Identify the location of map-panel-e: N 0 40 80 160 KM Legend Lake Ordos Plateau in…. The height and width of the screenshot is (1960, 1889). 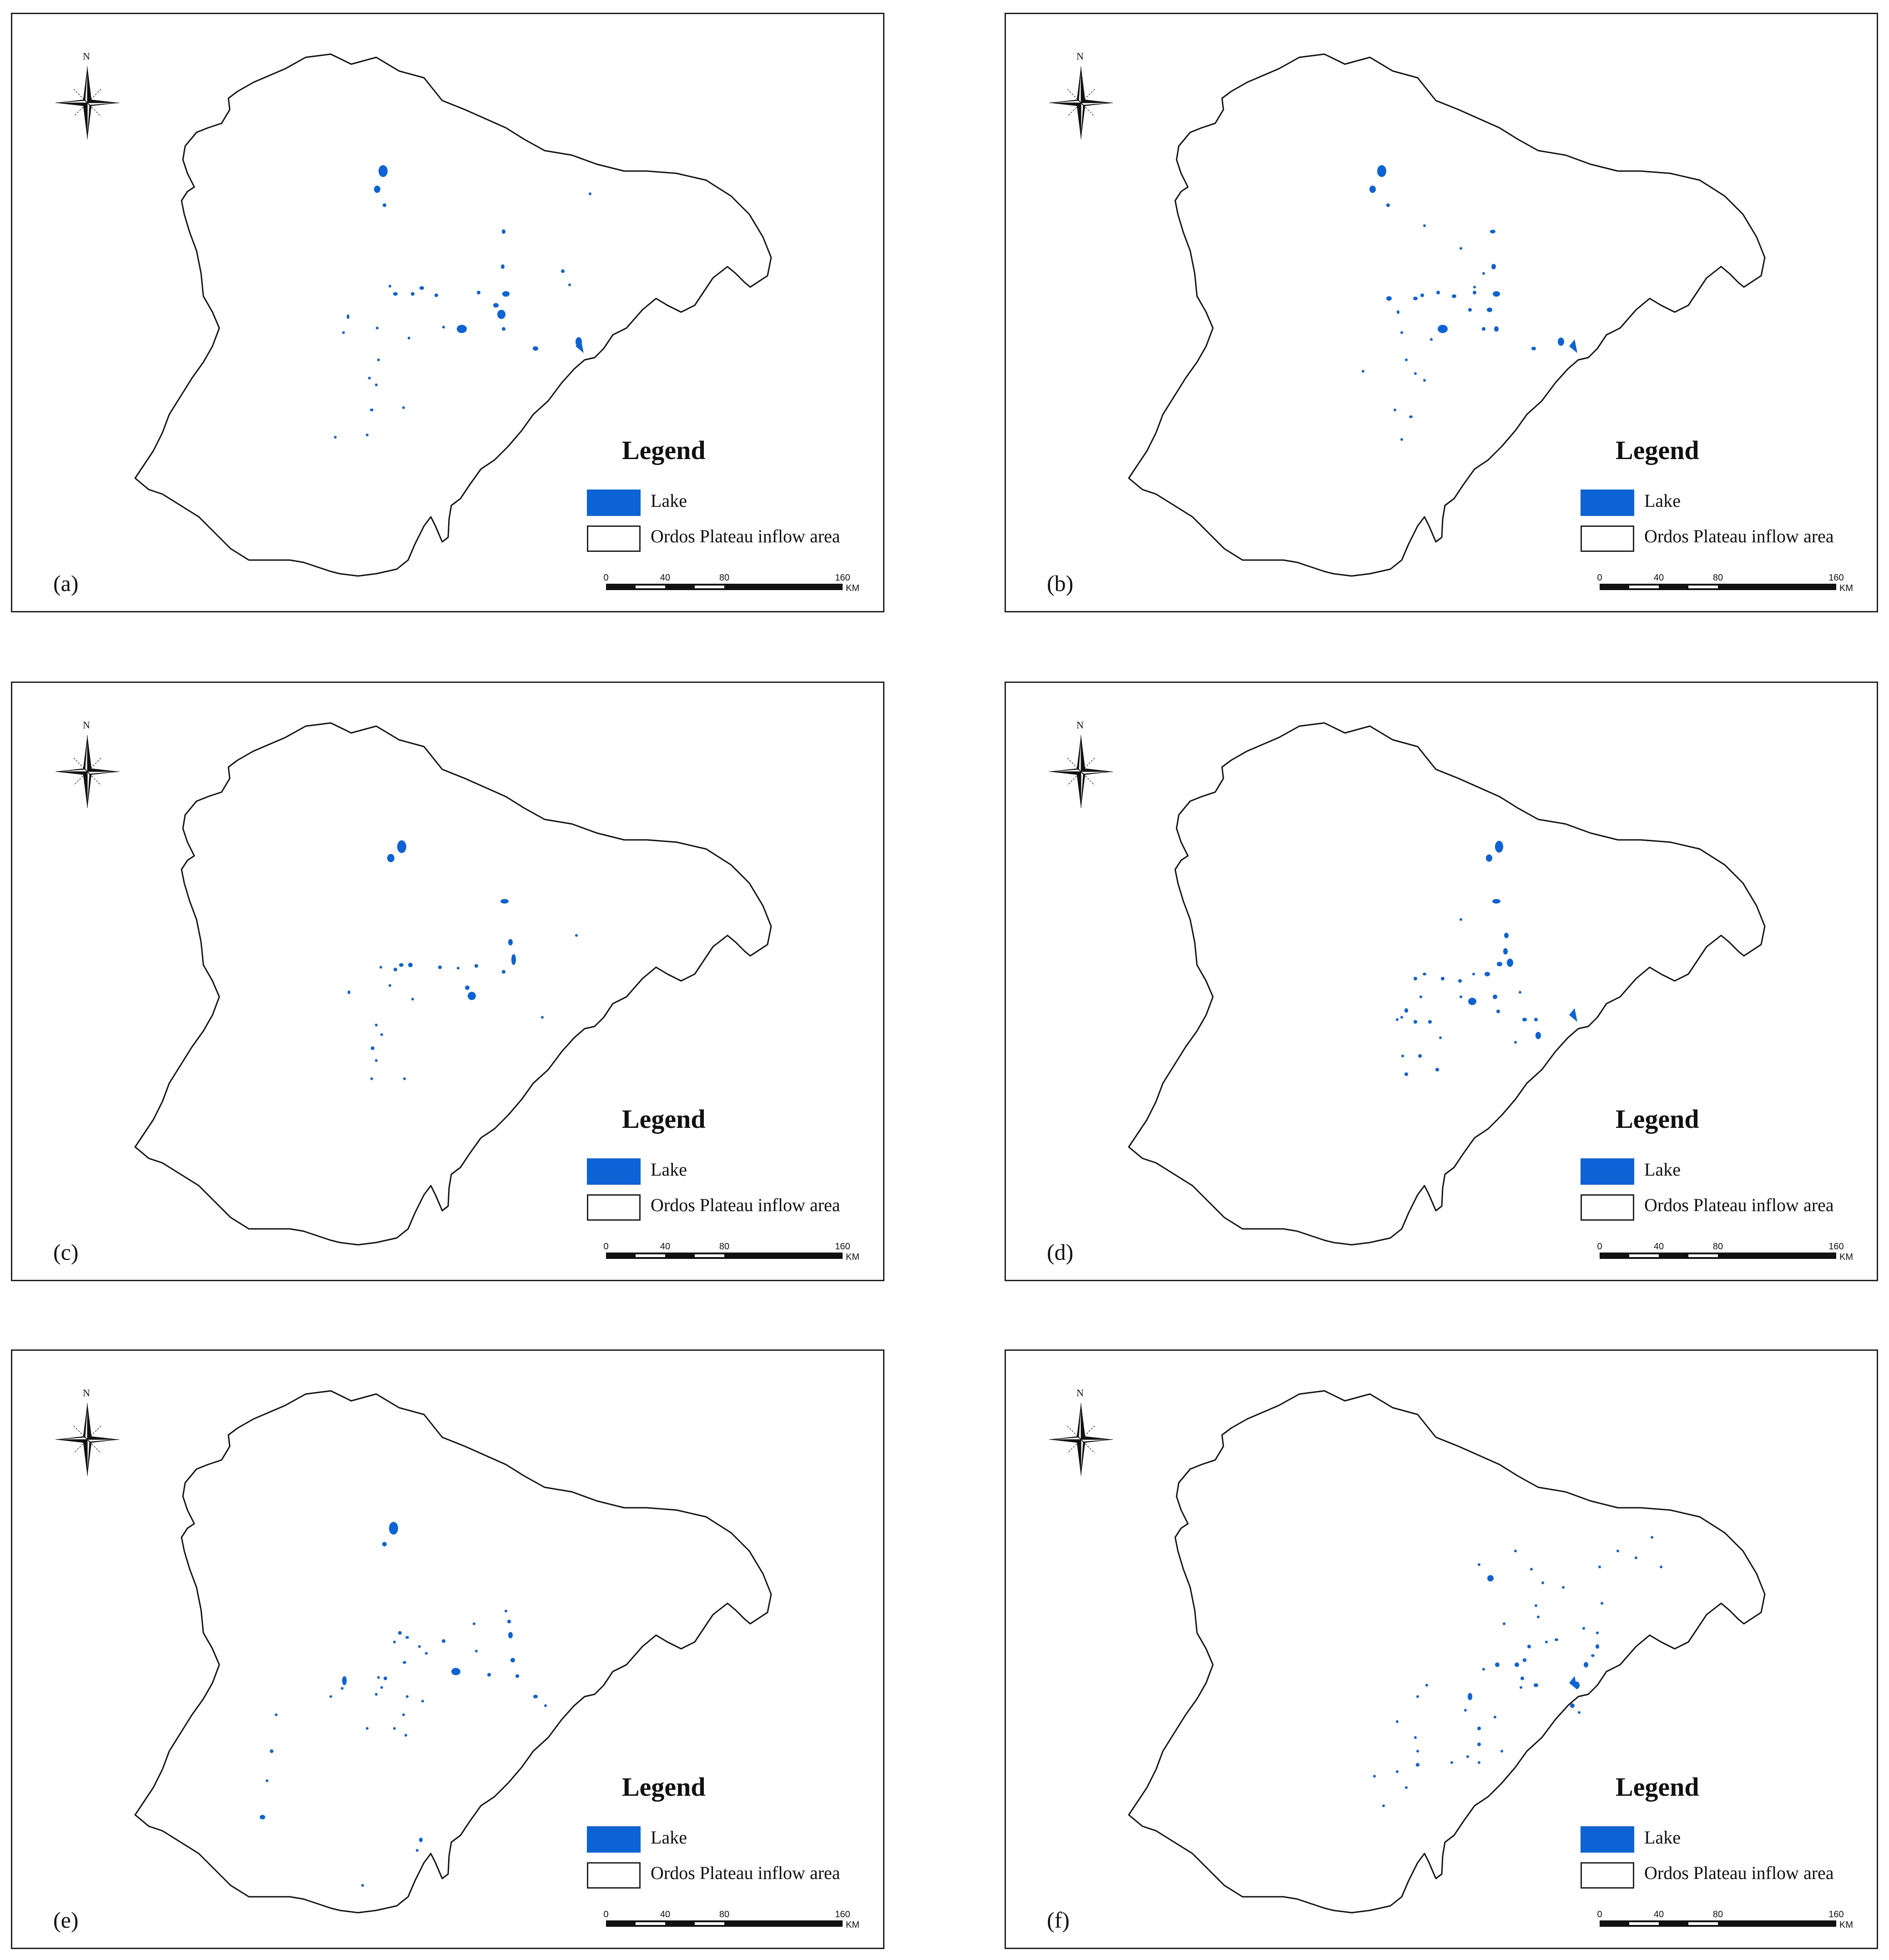
(447, 1649).